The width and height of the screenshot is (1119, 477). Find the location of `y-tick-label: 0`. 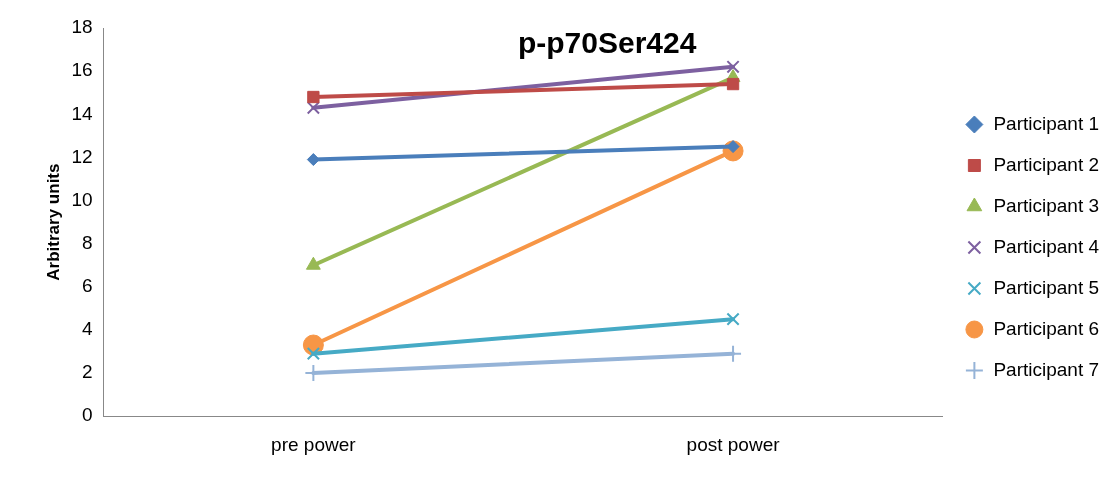

y-tick-label: 0 is located at coordinates (87, 415).